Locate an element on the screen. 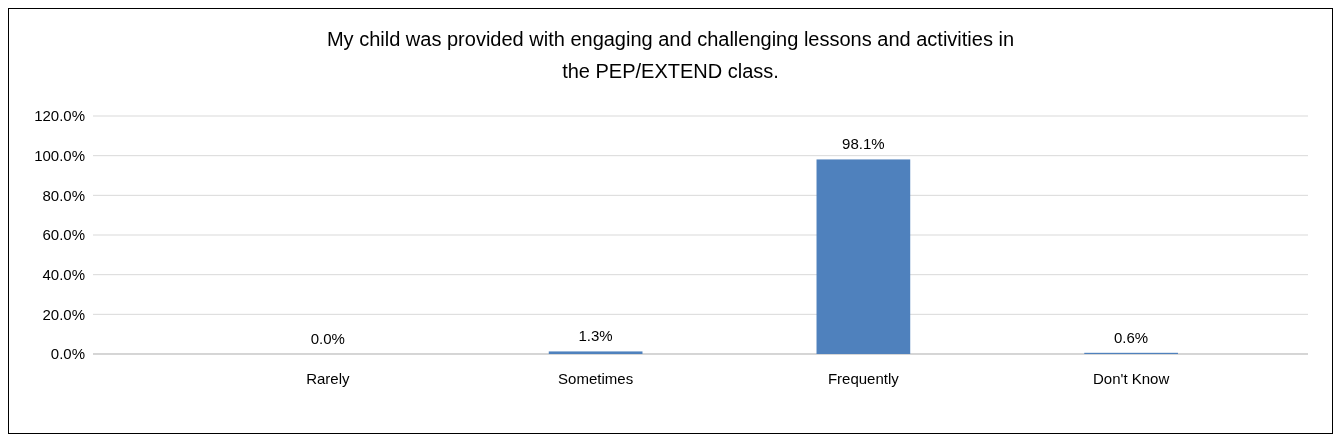 Image resolution: width=1341 pixels, height=442 pixels. data-label: 0.0% is located at coordinates (327, 338).